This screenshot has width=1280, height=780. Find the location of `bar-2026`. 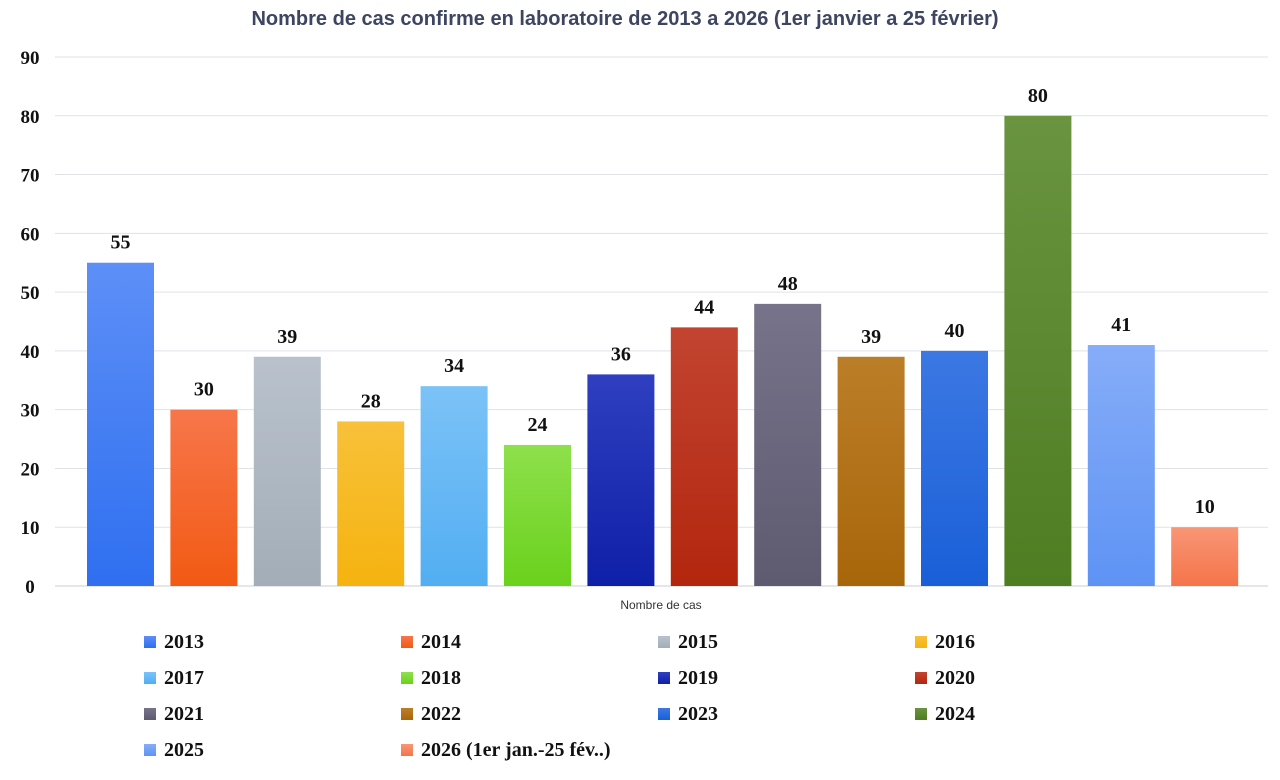

bar-2026 is located at coordinates (1205, 556).